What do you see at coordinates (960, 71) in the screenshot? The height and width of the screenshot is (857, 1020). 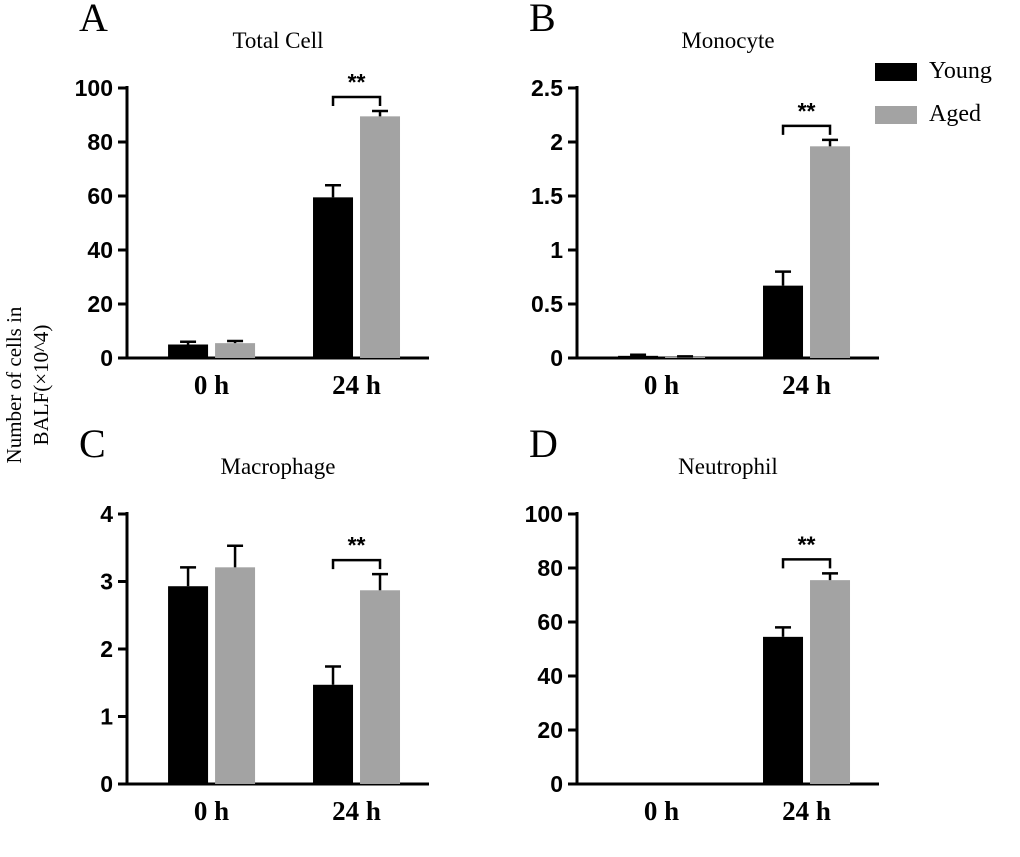 I see `legend-label-young: Young` at bounding box center [960, 71].